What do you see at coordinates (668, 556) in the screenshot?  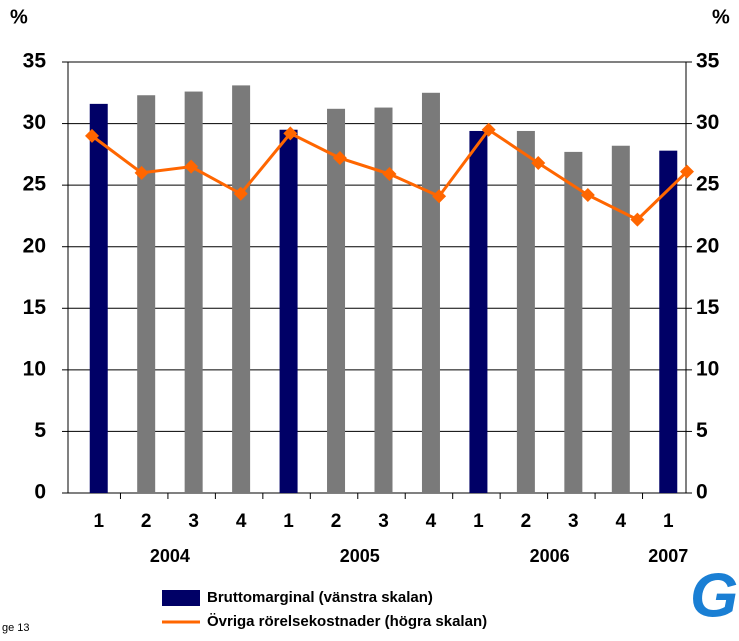 I see `group-label: 2007` at bounding box center [668, 556].